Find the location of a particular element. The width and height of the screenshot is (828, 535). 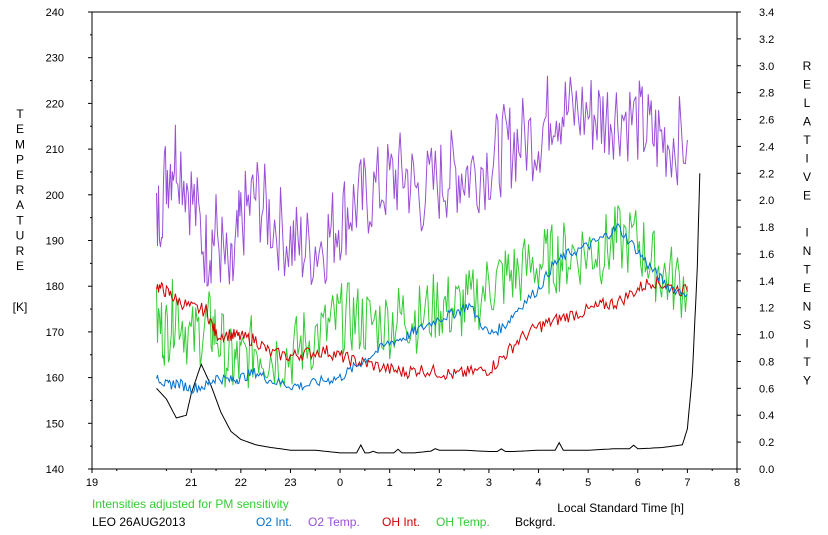

left-axis-letter: M is located at coordinates (20, 144).